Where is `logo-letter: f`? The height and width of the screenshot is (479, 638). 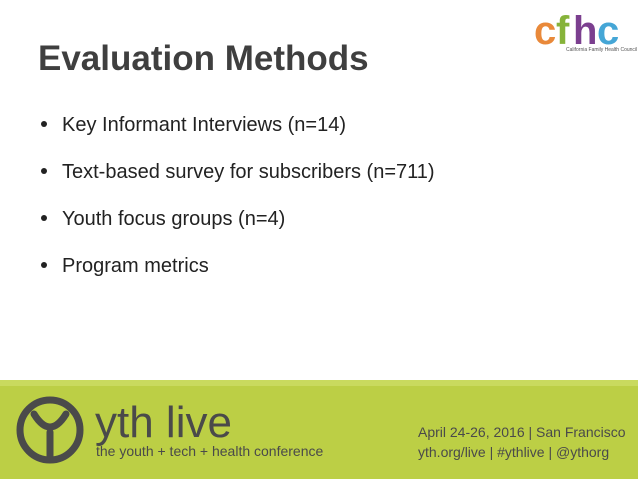
logo-letter: f is located at coordinates (563, 31).